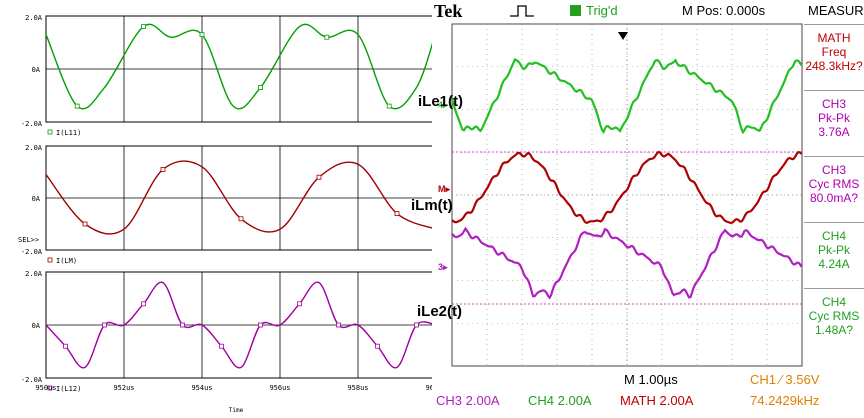  Describe the element at coordinates (468, 400) in the screenshot. I see `ch3-scale: CH3 2.00A` at that location.